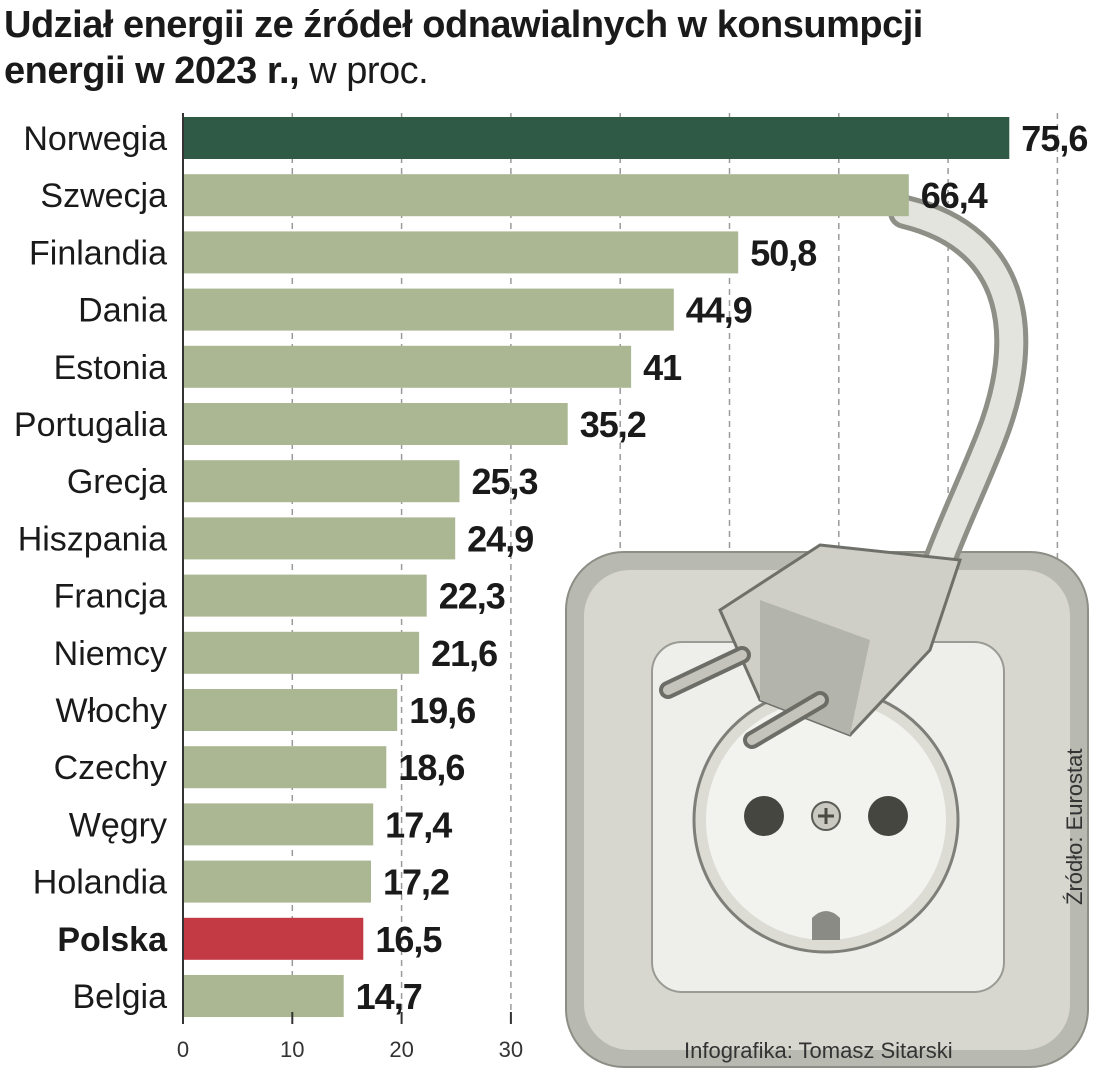  I want to click on credit-note: Infografika: Tomasz Sitarski, so click(818, 1050).